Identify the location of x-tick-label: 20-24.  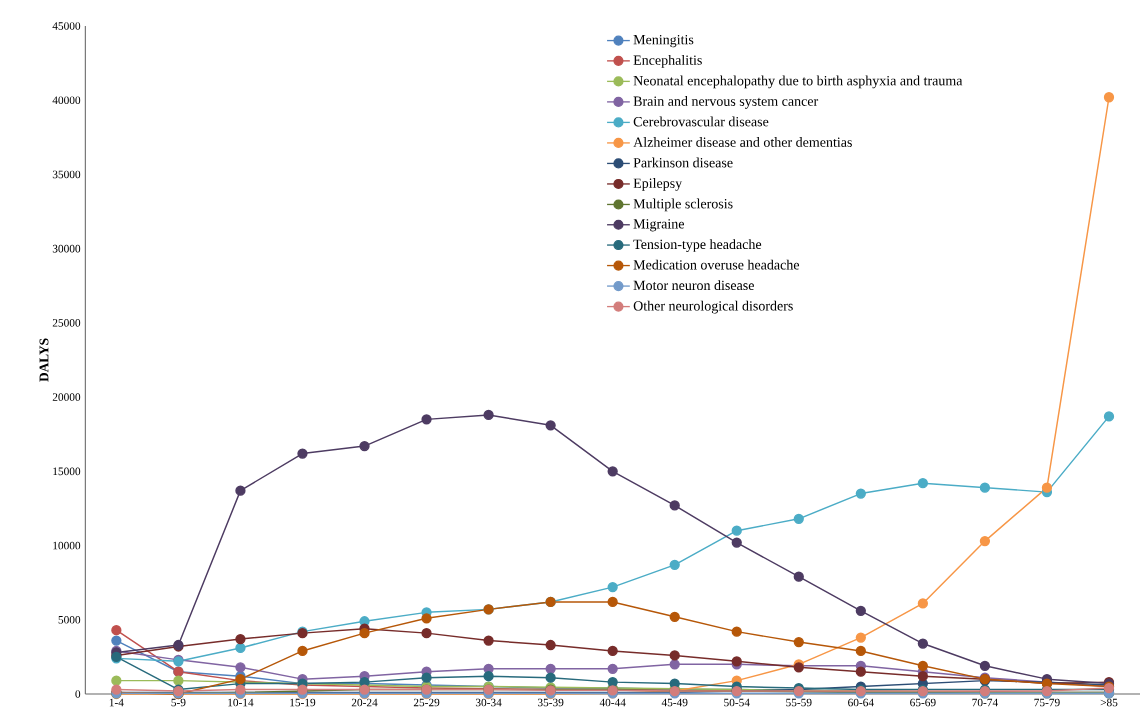
(364, 702).